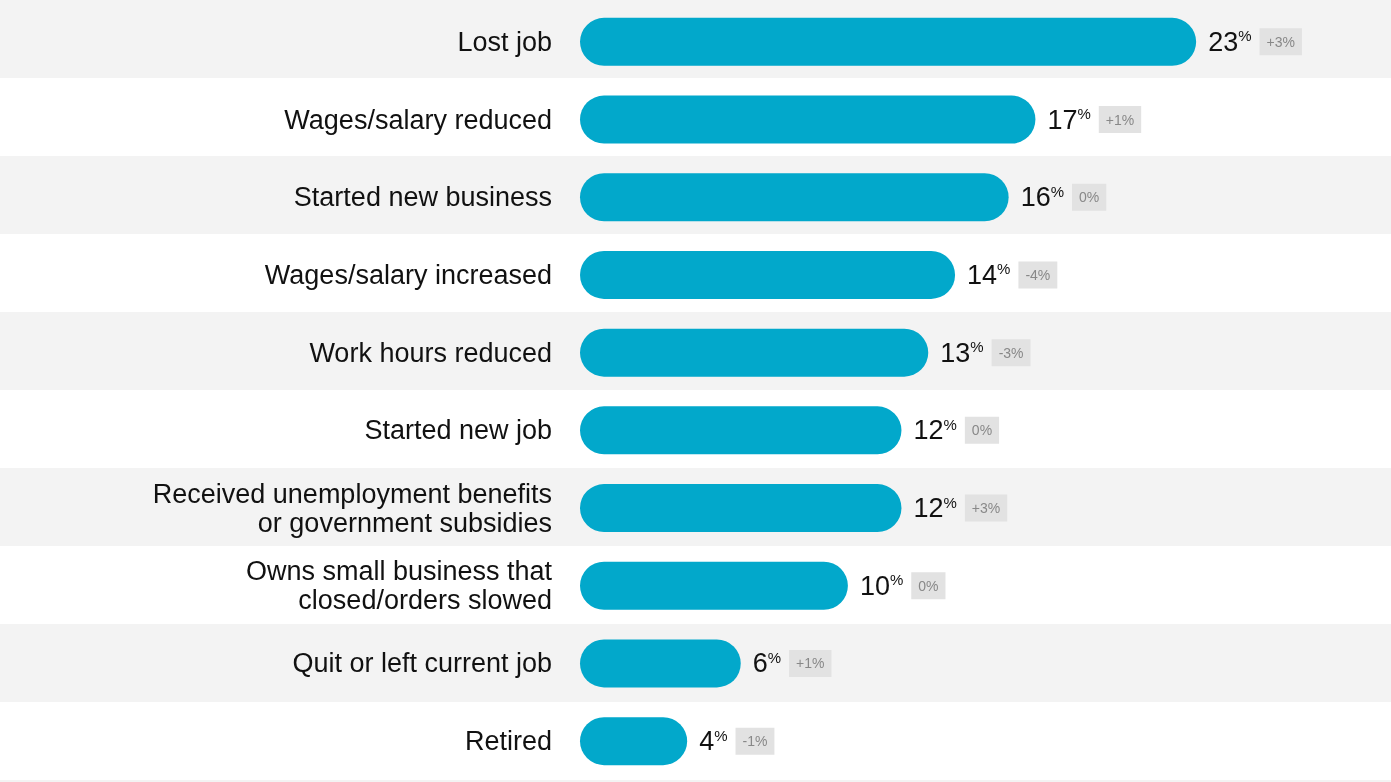 This screenshot has height=782, width=1391. I want to click on y-tick-label: Owns small business that closed/orders slowed, so click(399, 586).